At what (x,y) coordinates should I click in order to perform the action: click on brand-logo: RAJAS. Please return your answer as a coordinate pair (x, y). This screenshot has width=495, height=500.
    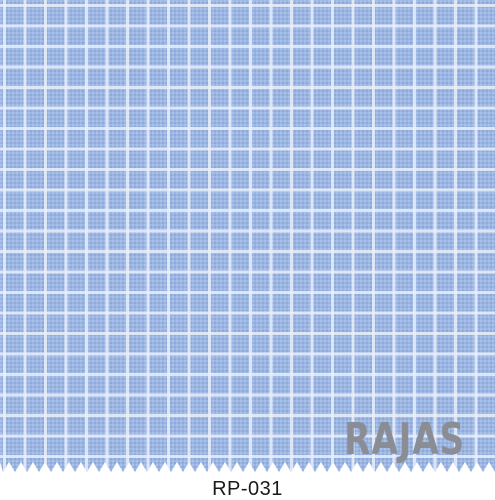
    Looking at the image, I should click on (404, 439).